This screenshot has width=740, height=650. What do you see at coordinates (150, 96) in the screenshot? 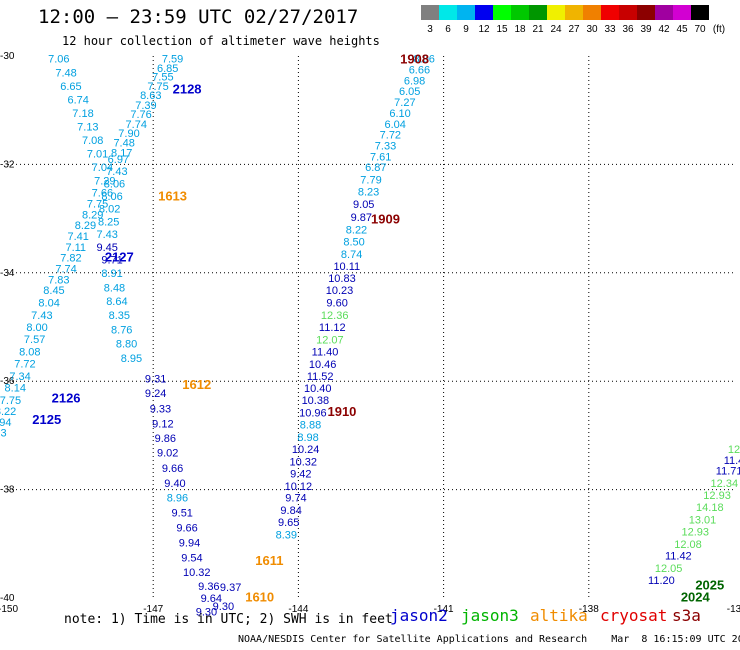
I see `wave-height-value: 8.63` at bounding box center [150, 96].